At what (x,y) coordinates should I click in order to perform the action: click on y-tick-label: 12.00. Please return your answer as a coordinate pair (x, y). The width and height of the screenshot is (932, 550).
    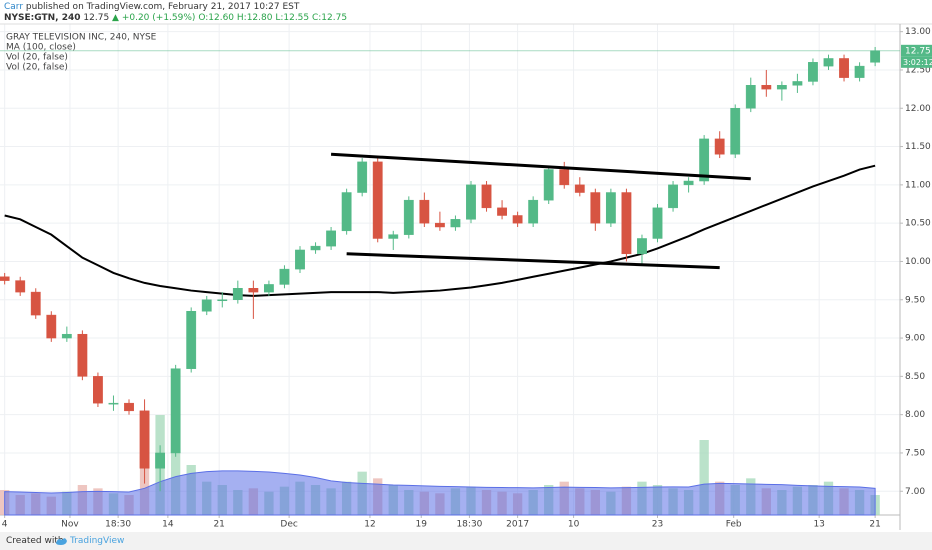
    Looking at the image, I should click on (918, 109).